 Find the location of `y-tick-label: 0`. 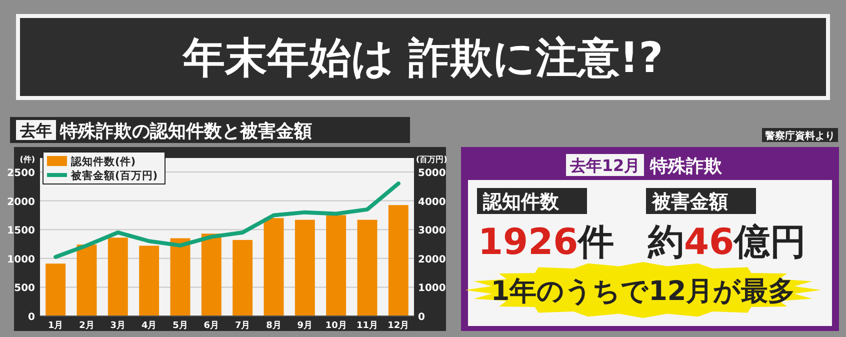

y-tick-label: 0 is located at coordinates (32, 317).